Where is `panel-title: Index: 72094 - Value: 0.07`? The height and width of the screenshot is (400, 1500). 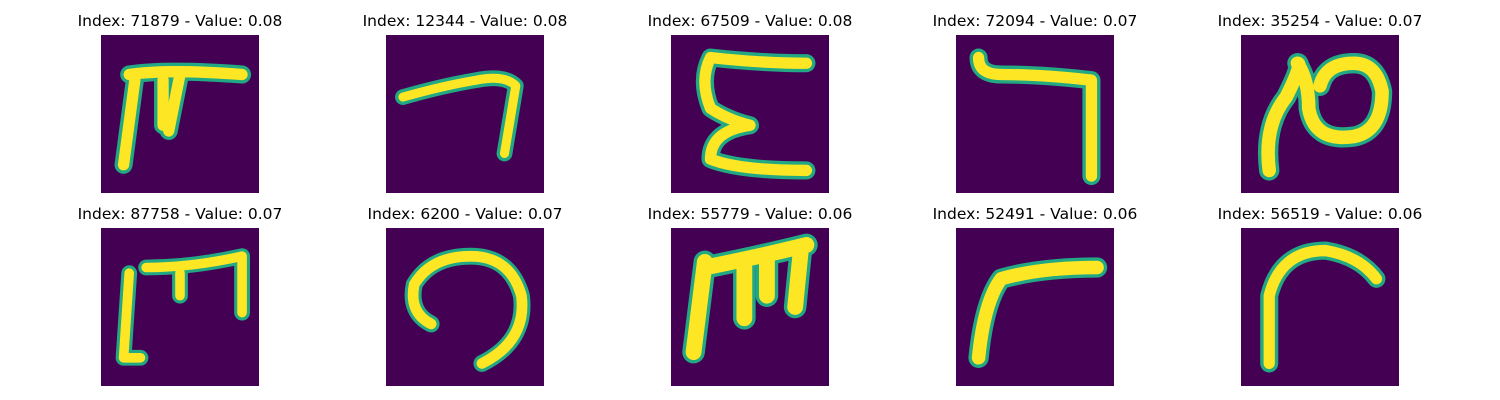
panel-title: Index: 72094 - Value: 0.07 is located at coordinates (1035, 21).